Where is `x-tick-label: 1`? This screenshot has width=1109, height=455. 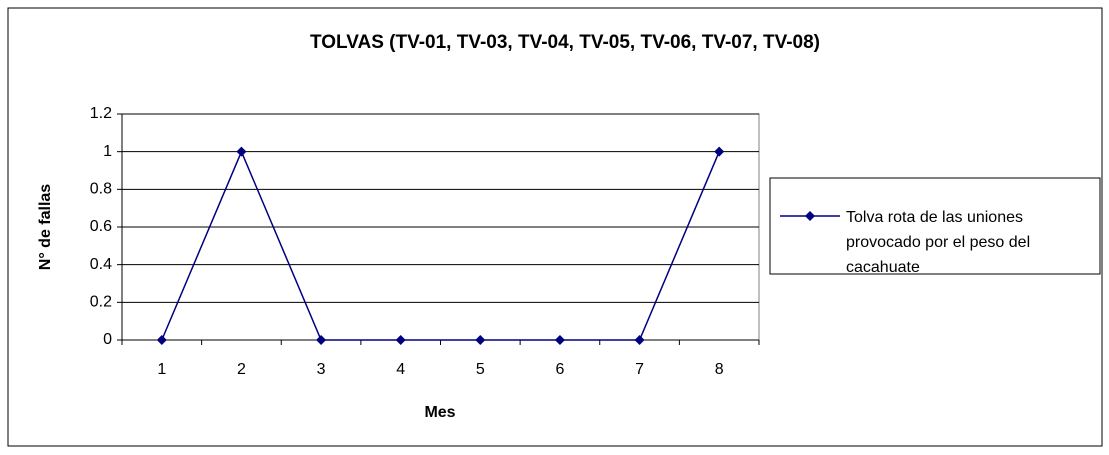 x-tick-label: 1 is located at coordinates (161, 369).